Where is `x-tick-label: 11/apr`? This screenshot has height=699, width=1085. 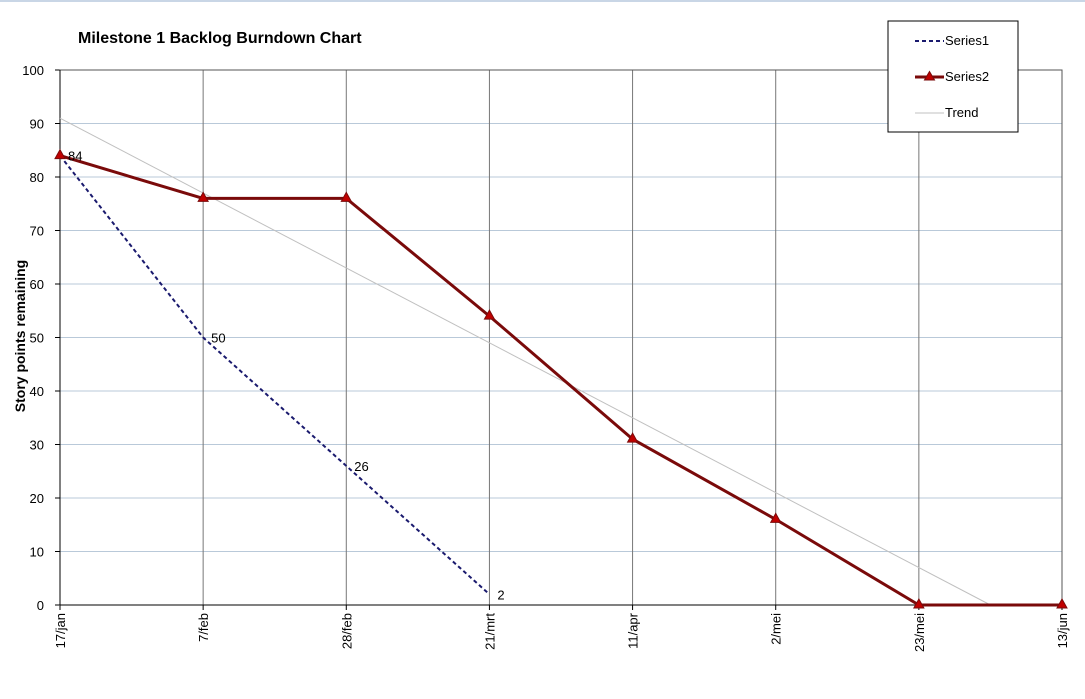 x-tick-label: 11/apr is located at coordinates (633, 630).